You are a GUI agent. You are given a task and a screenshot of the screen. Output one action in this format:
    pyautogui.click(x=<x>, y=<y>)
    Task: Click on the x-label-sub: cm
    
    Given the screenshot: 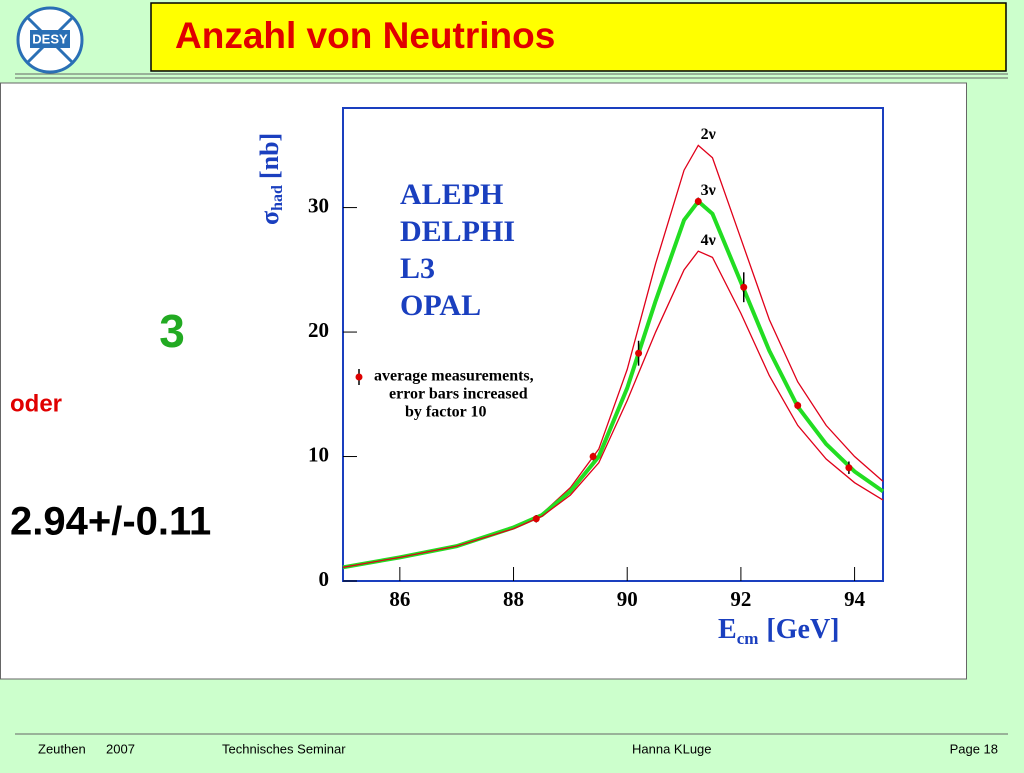 What is the action you would take?
    pyautogui.click(x=748, y=638)
    